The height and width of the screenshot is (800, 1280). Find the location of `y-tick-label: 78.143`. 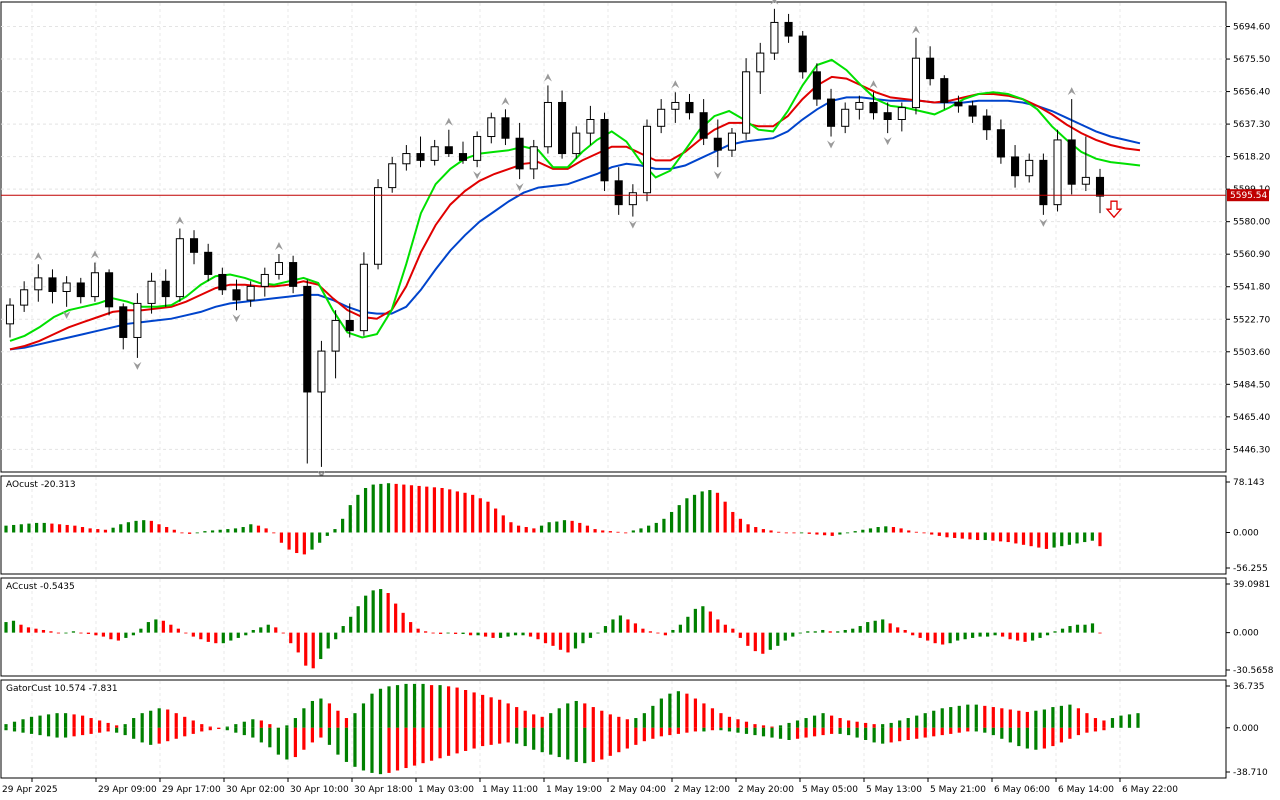

y-tick-label: 78.143 is located at coordinates (1249, 483).